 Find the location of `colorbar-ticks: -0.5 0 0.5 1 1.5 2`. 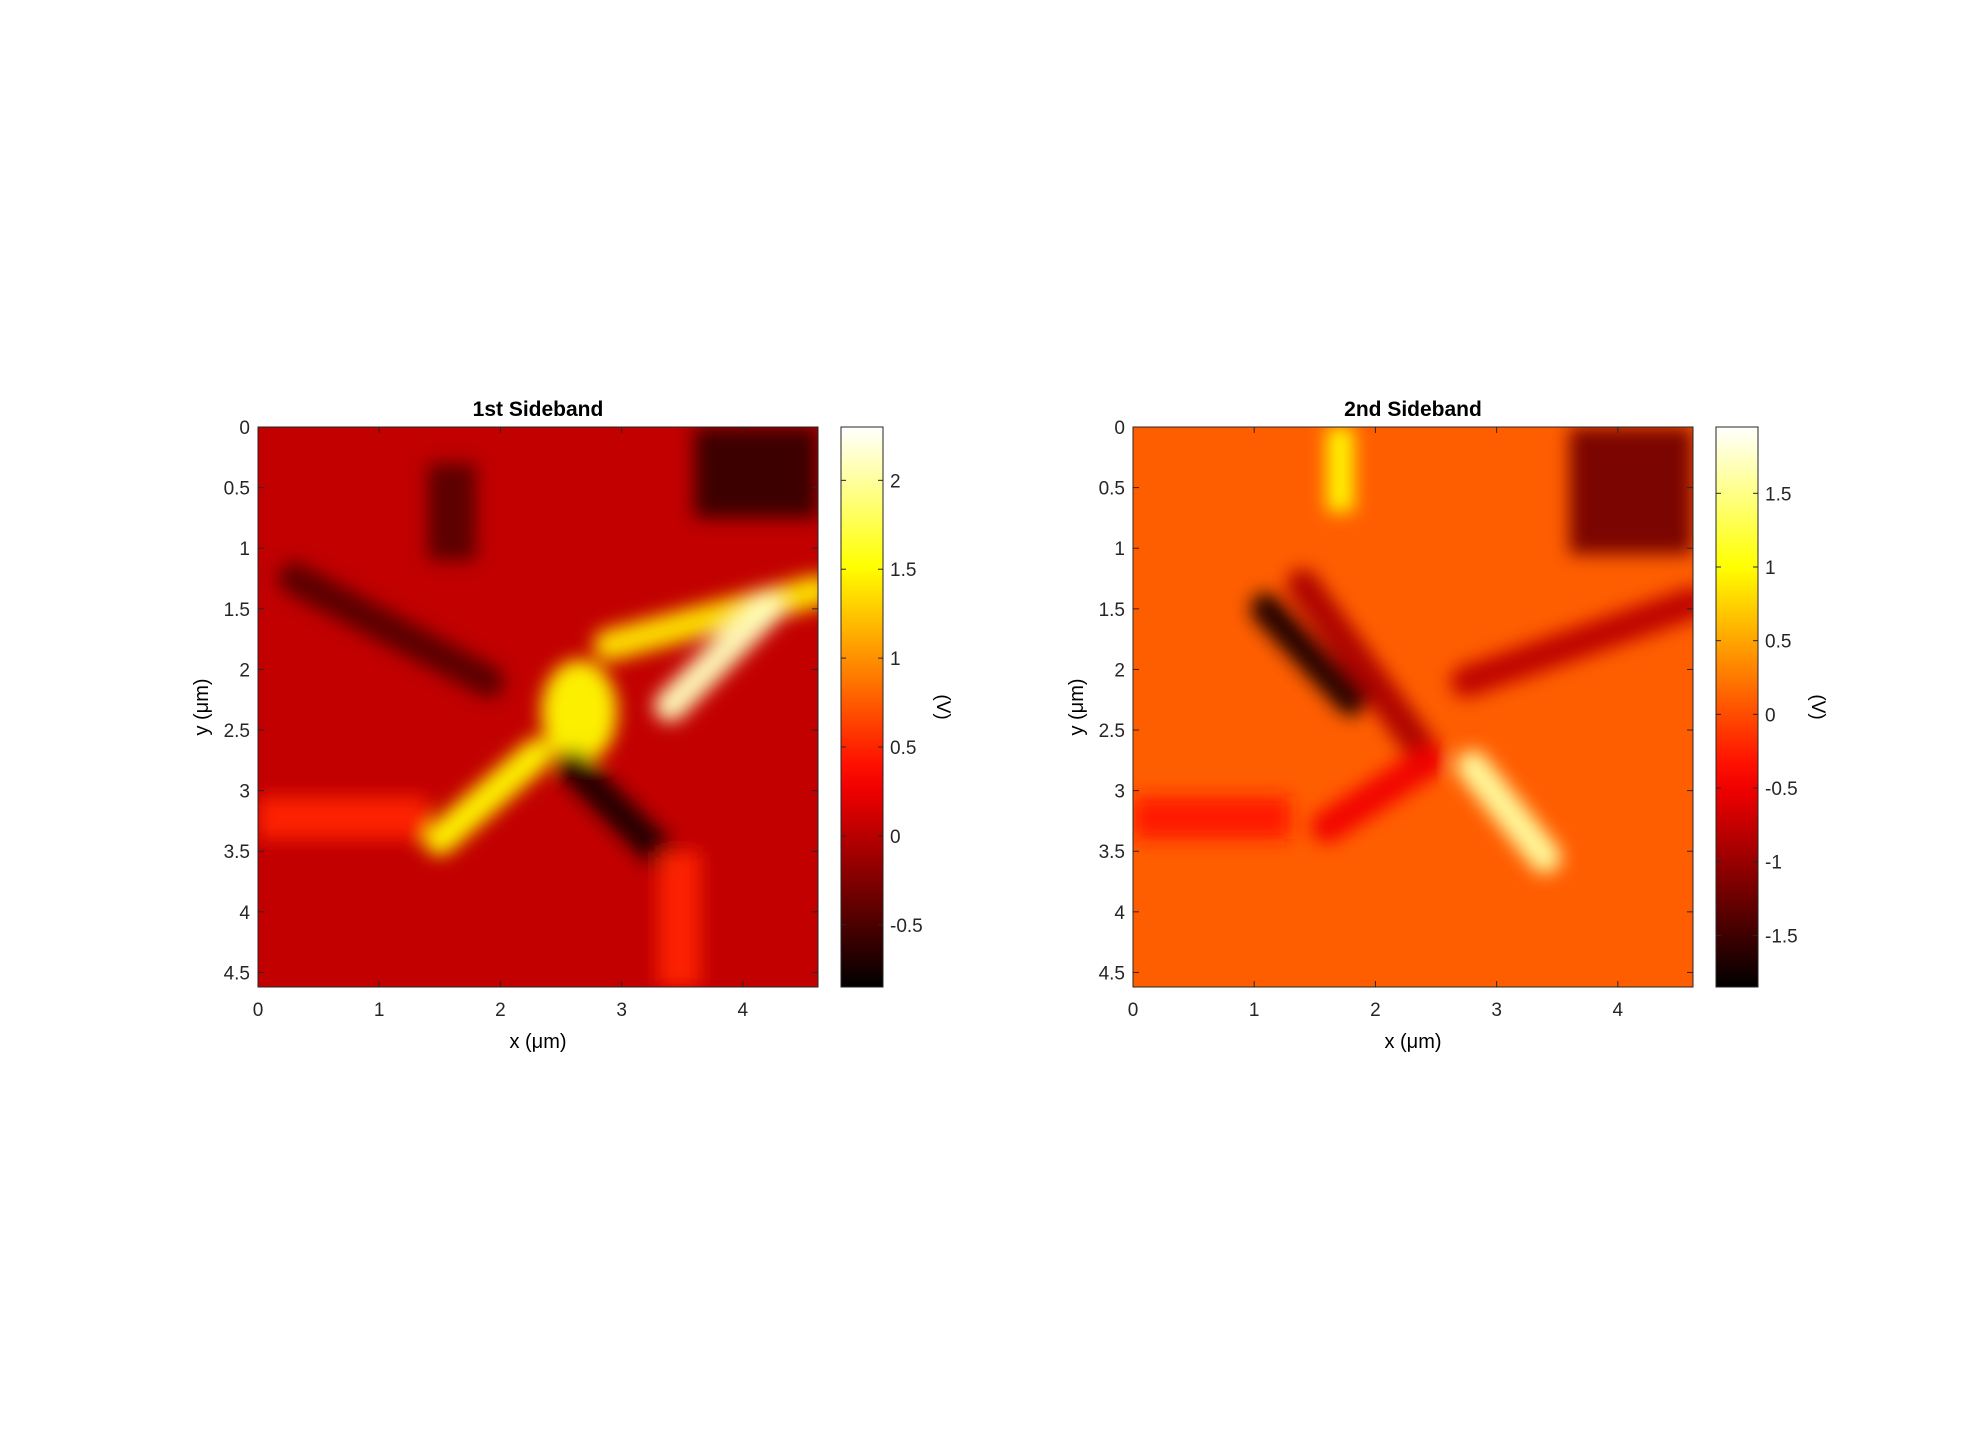

colorbar-ticks: -0.5 0 0.5 1 1.5 2 is located at coordinates (882, 704).